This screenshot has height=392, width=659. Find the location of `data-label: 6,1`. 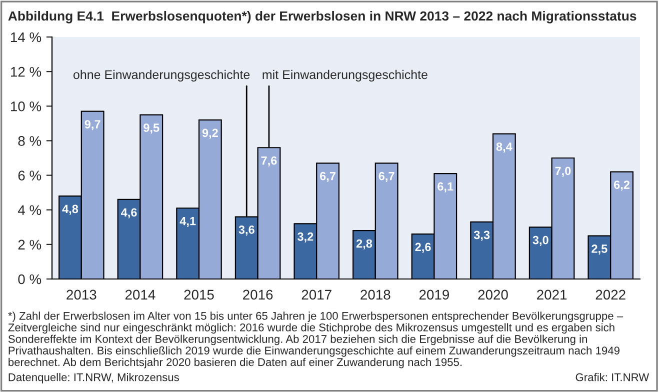

data-label: 6,1 is located at coordinates (446, 187).